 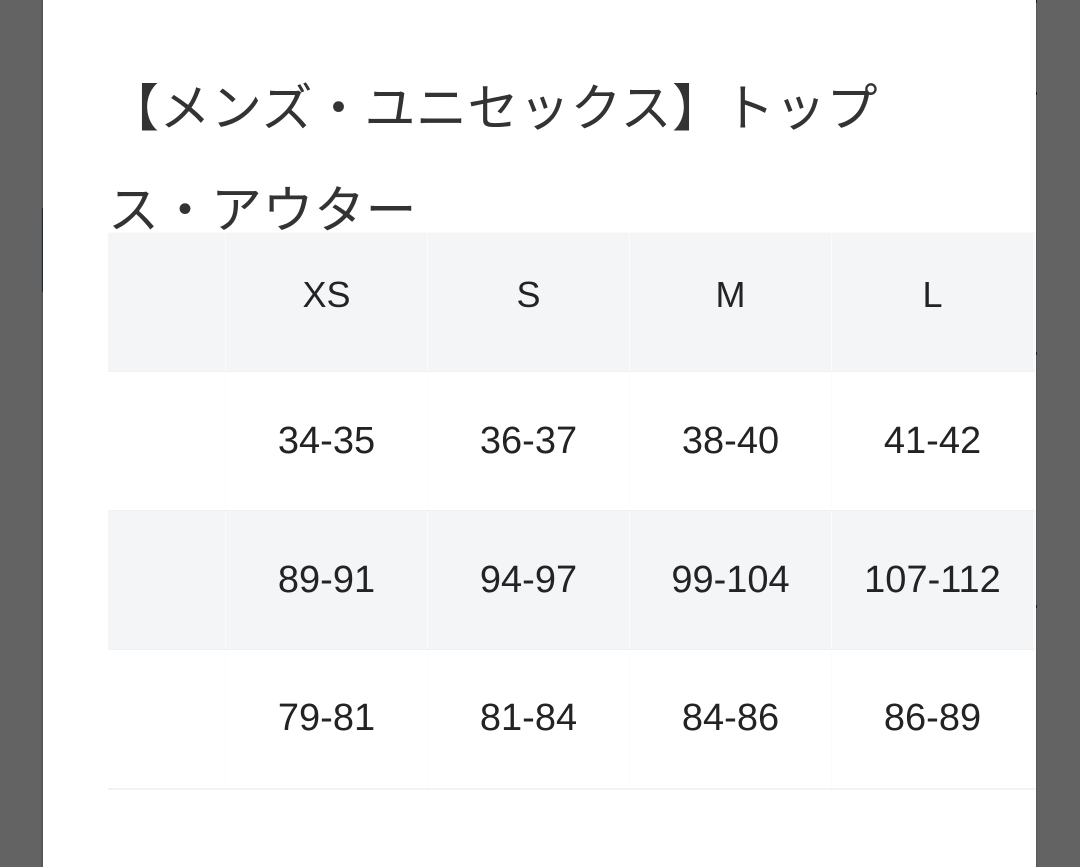 What do you see at coordinates (493, 109) in the screenshot?
I see `page-title-line-1: 【メンズ・ユニセックス】トップ` at bounding box center [493, 109].